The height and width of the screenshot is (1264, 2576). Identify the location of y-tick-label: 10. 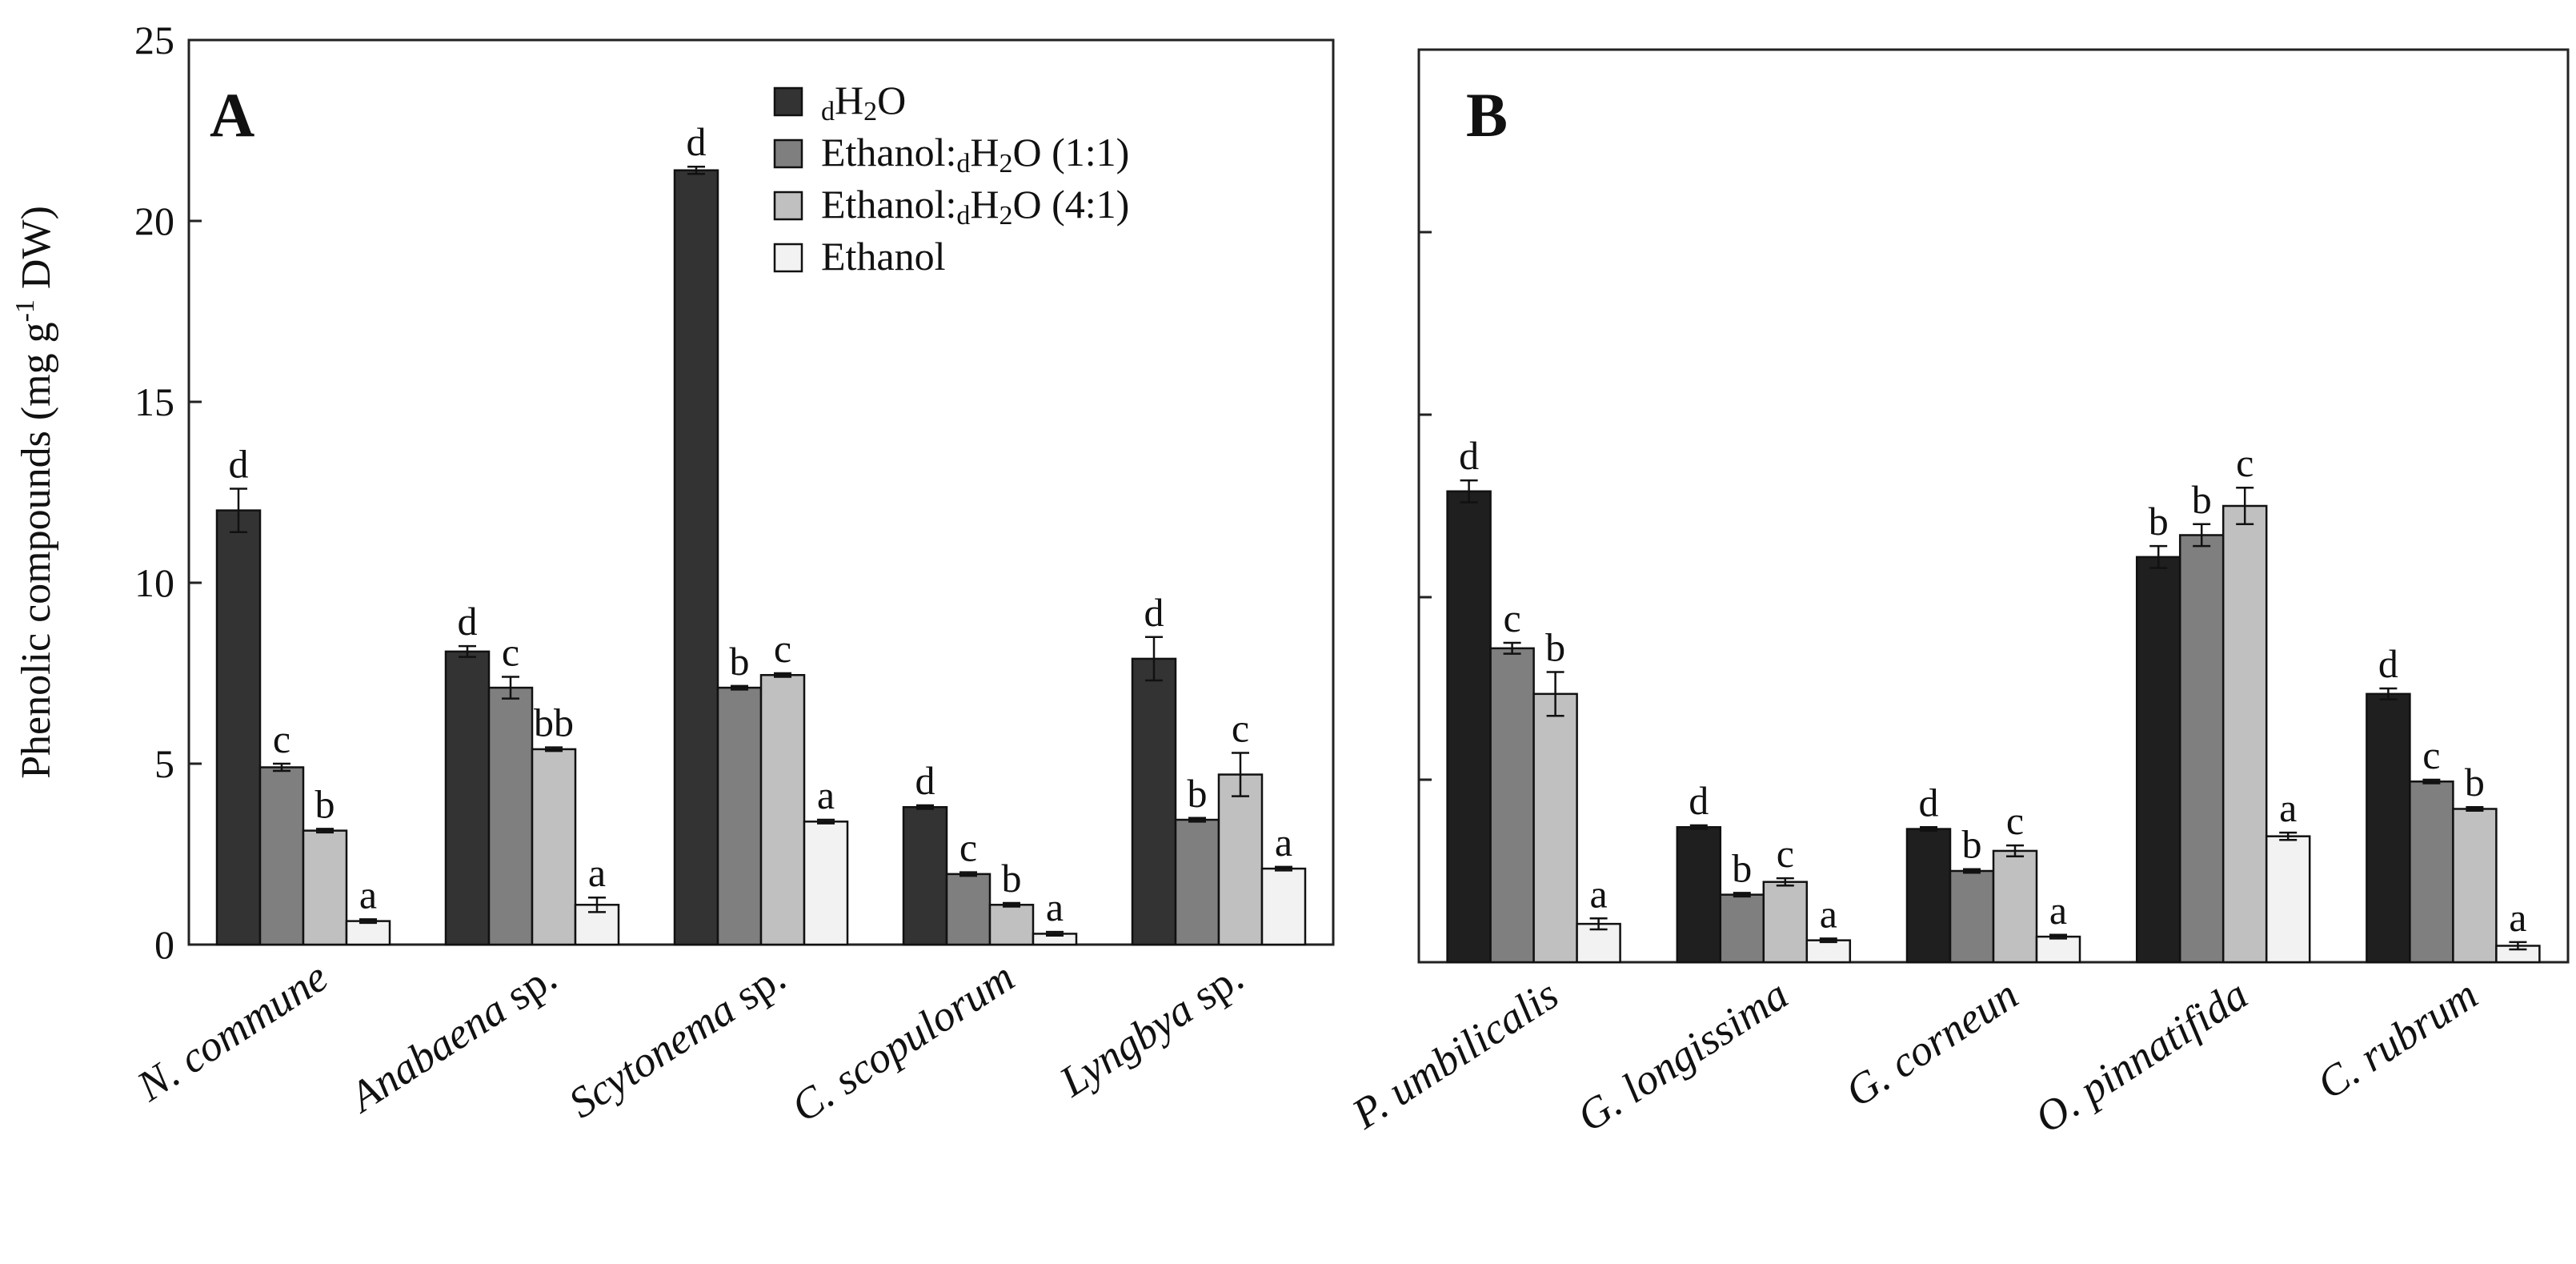
(154, 583).